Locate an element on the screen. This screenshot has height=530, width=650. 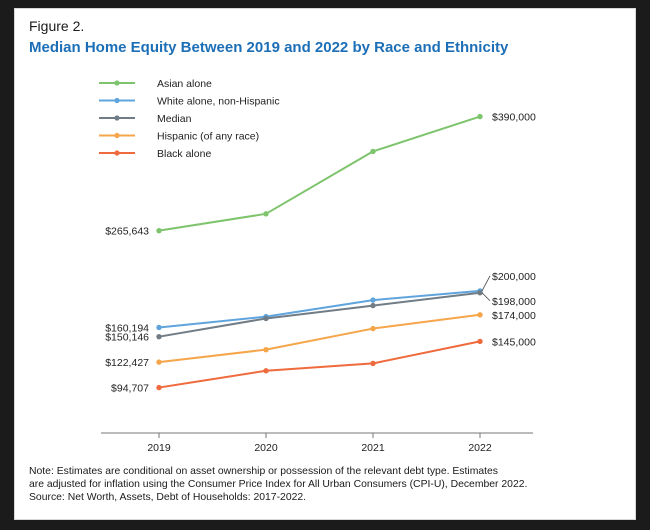
point-black-alone-2022 is located at coordinates (480, 341).